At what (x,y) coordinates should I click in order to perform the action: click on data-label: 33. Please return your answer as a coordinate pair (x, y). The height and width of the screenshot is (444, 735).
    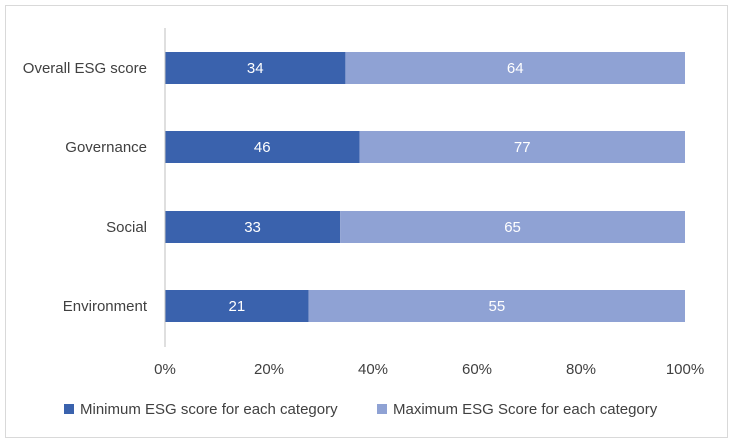
    Looking at the image, I should click on (252, 227).